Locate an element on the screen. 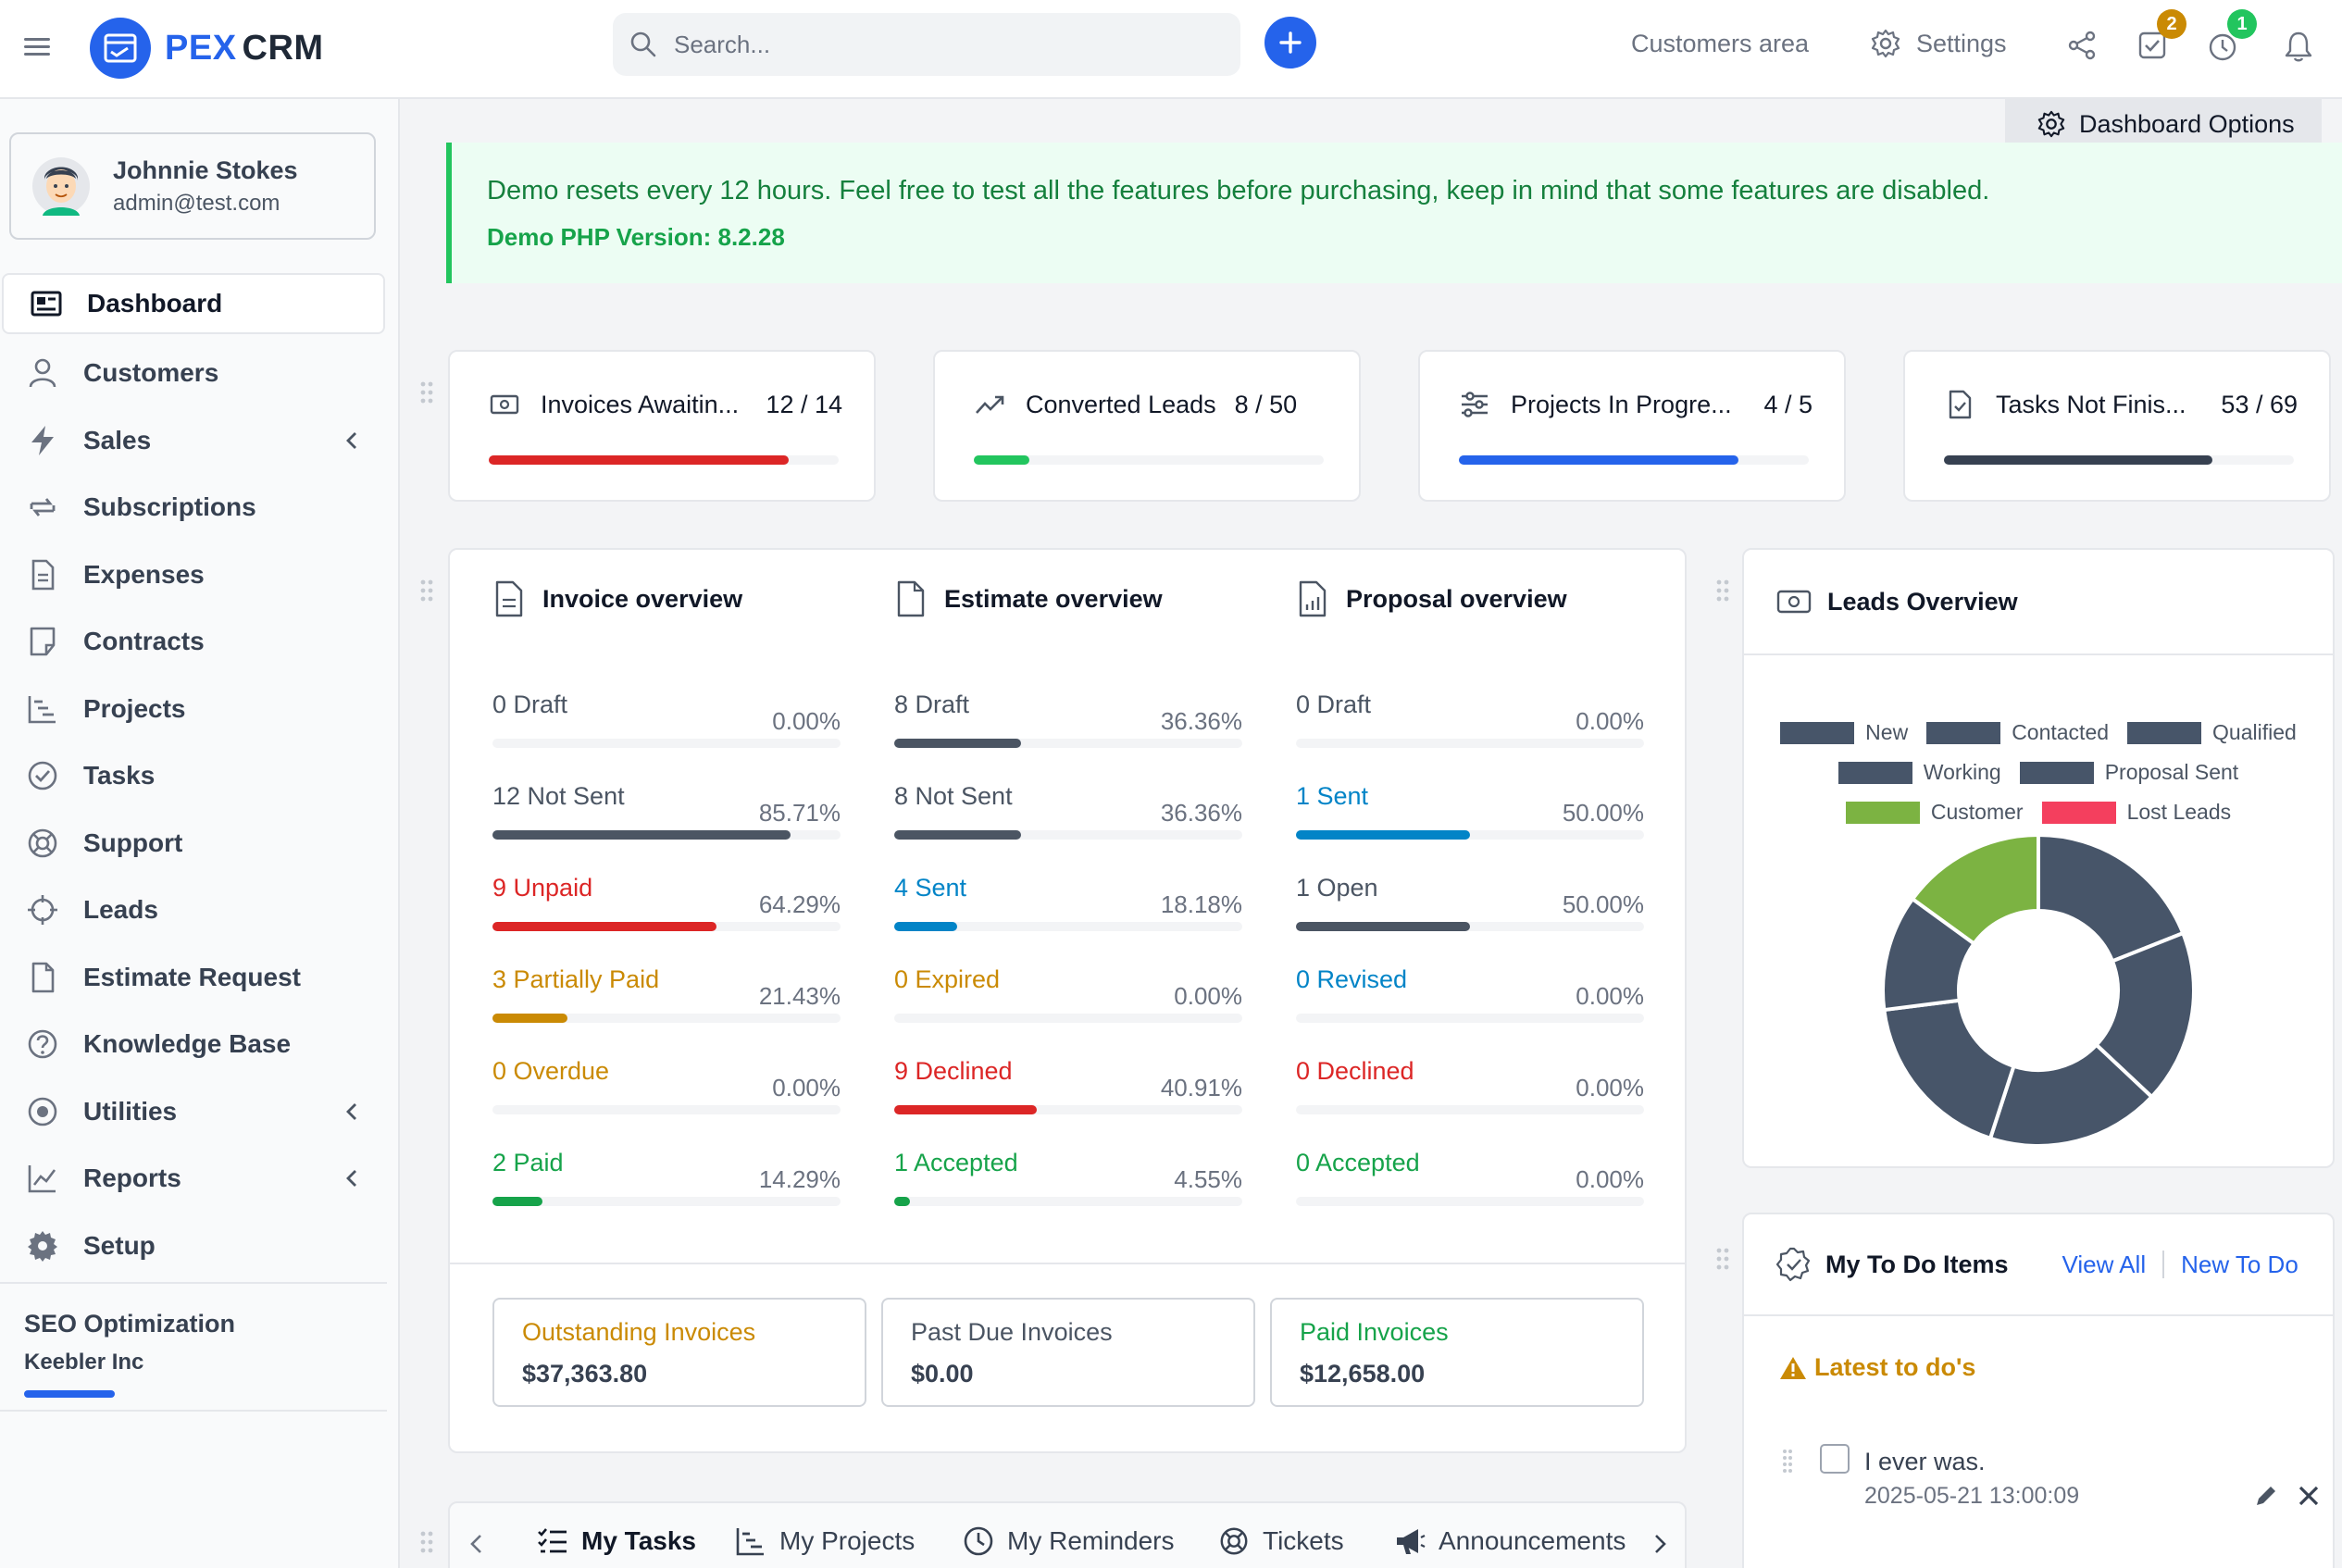 The image size is (2342, 1568). overview-row: 0 Declined 0.00% is located at coordinates (1470, 1089).